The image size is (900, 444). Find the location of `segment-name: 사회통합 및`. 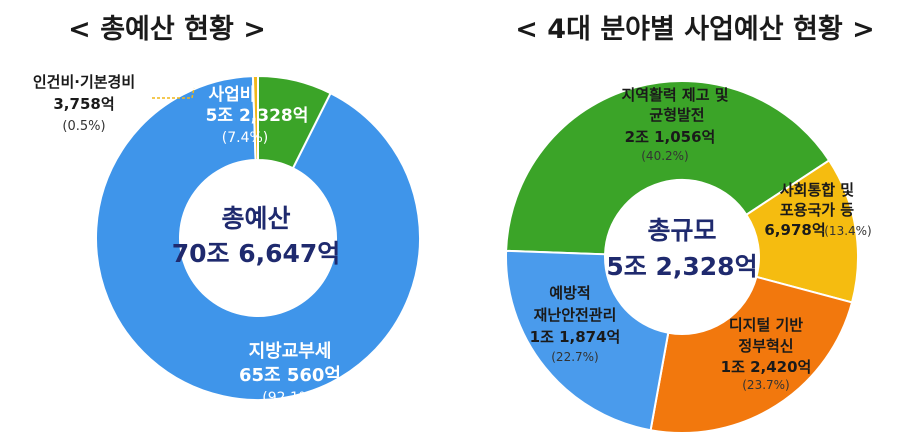

segment-name: 사회통합 및 is located at coordinates (817, 190).